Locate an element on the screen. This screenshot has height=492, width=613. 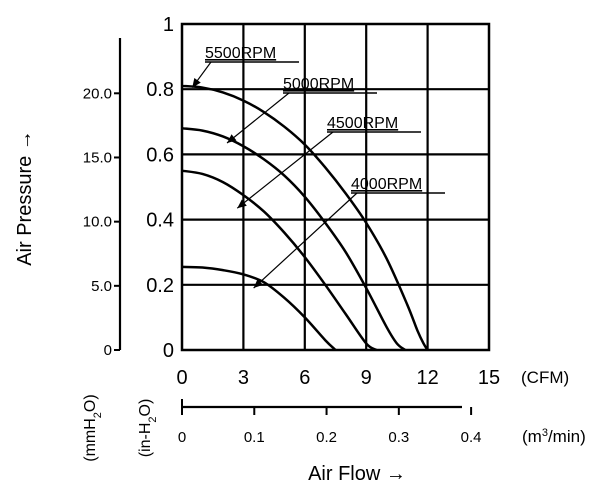
inh2o-unit-label: (in-H2O) is located at coordinates (148, 428).